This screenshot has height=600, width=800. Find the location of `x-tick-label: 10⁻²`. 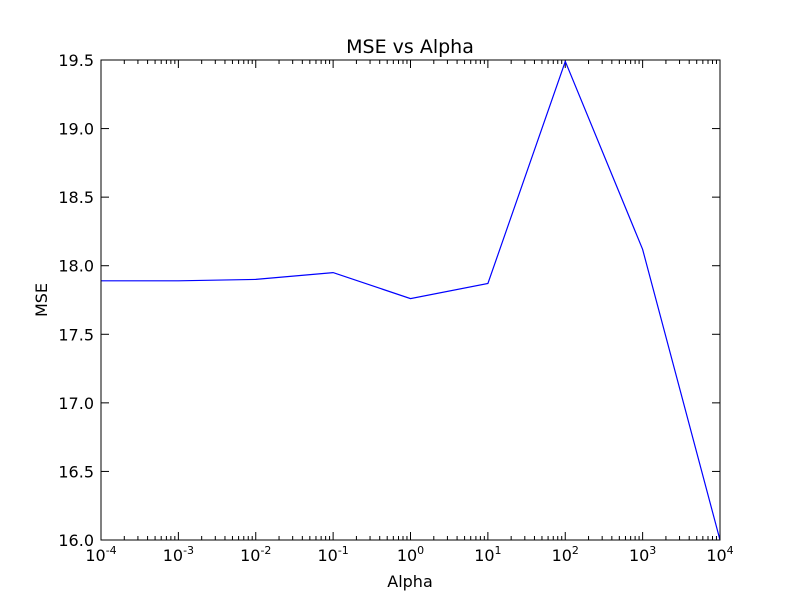

x-tick-label: 10⁻² is located at coordinates (255, 554).